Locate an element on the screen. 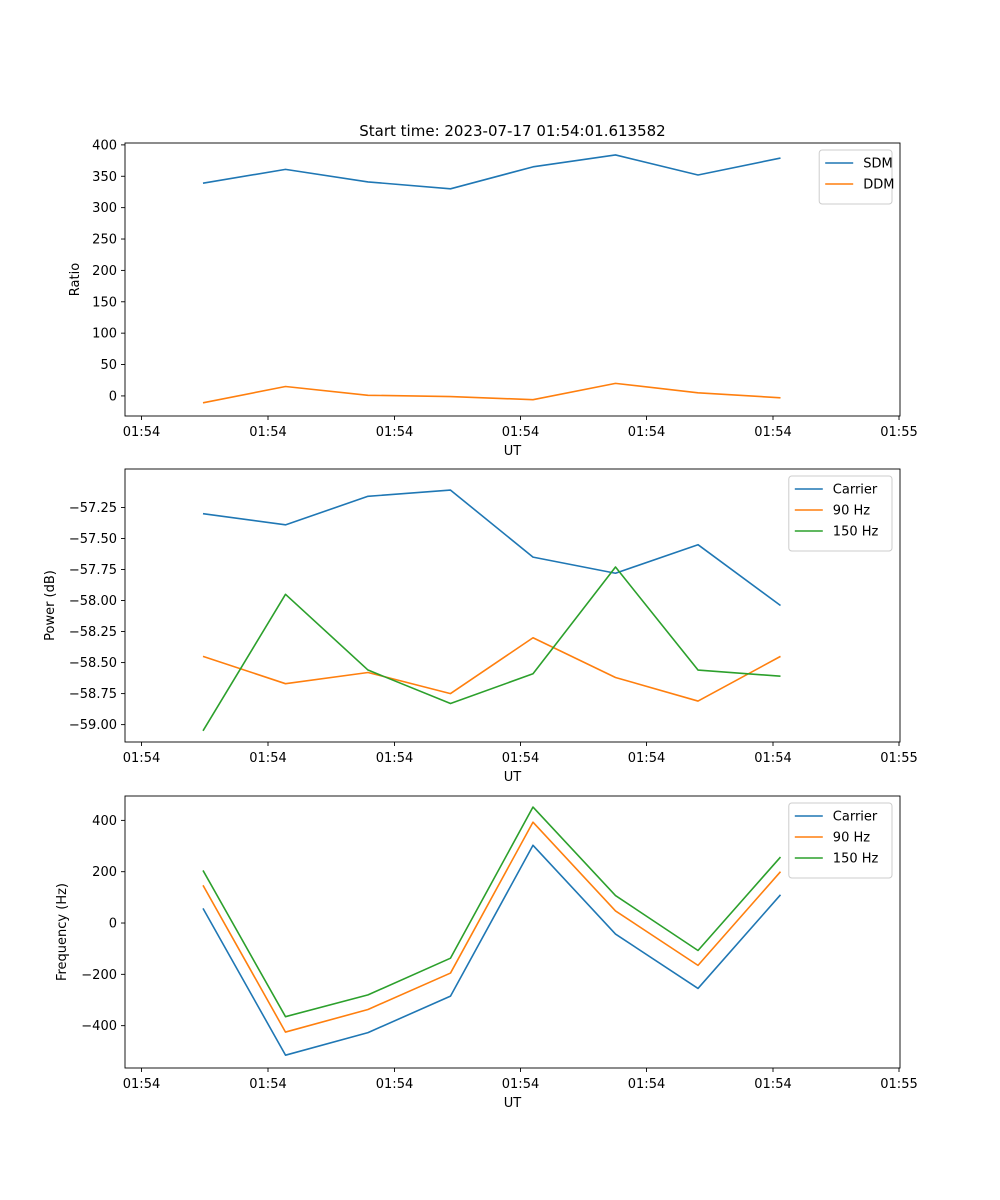  series-line-sdm is located at coordinates (491, 172).